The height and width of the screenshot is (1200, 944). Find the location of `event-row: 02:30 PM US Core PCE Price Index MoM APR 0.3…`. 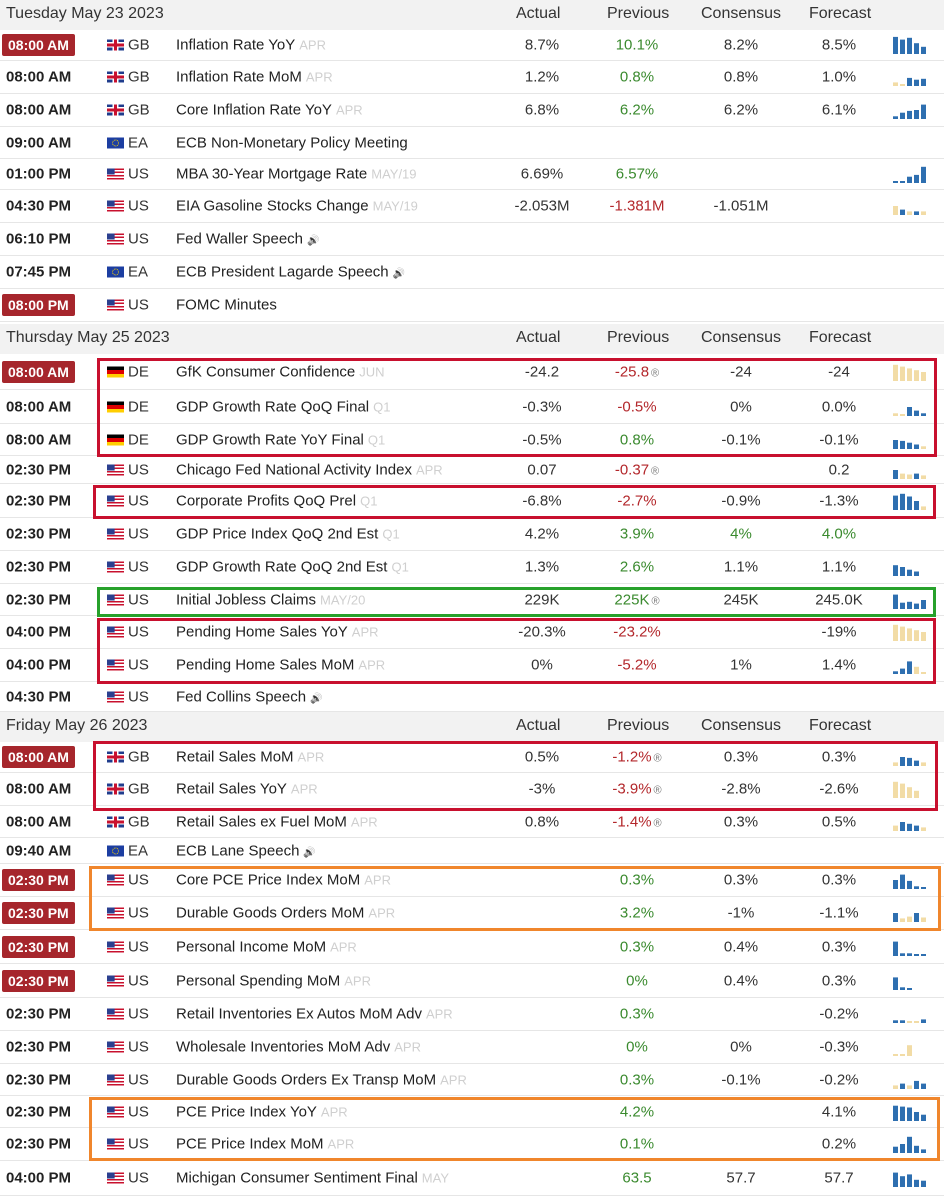

event-row: 02:30 PM US Core PCE Price Index MoM APR 0.3… is located at coordinates (472, 880).